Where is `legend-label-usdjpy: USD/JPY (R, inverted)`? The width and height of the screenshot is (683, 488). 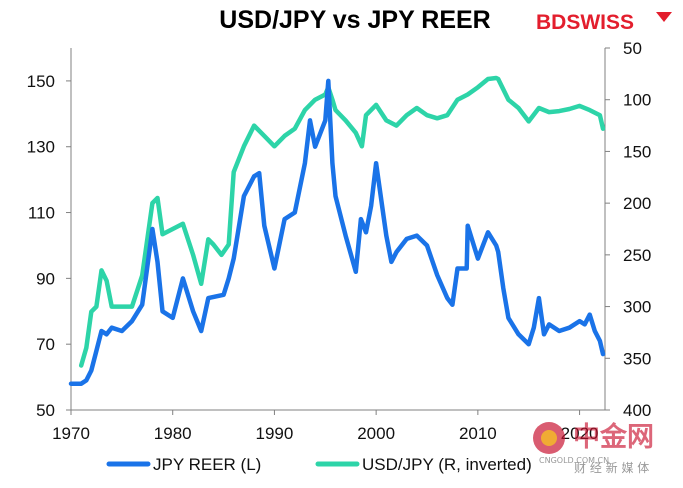 legend-label-usdjpy: USD/JPY (R, inverted) is located at coordinates (447, 464).